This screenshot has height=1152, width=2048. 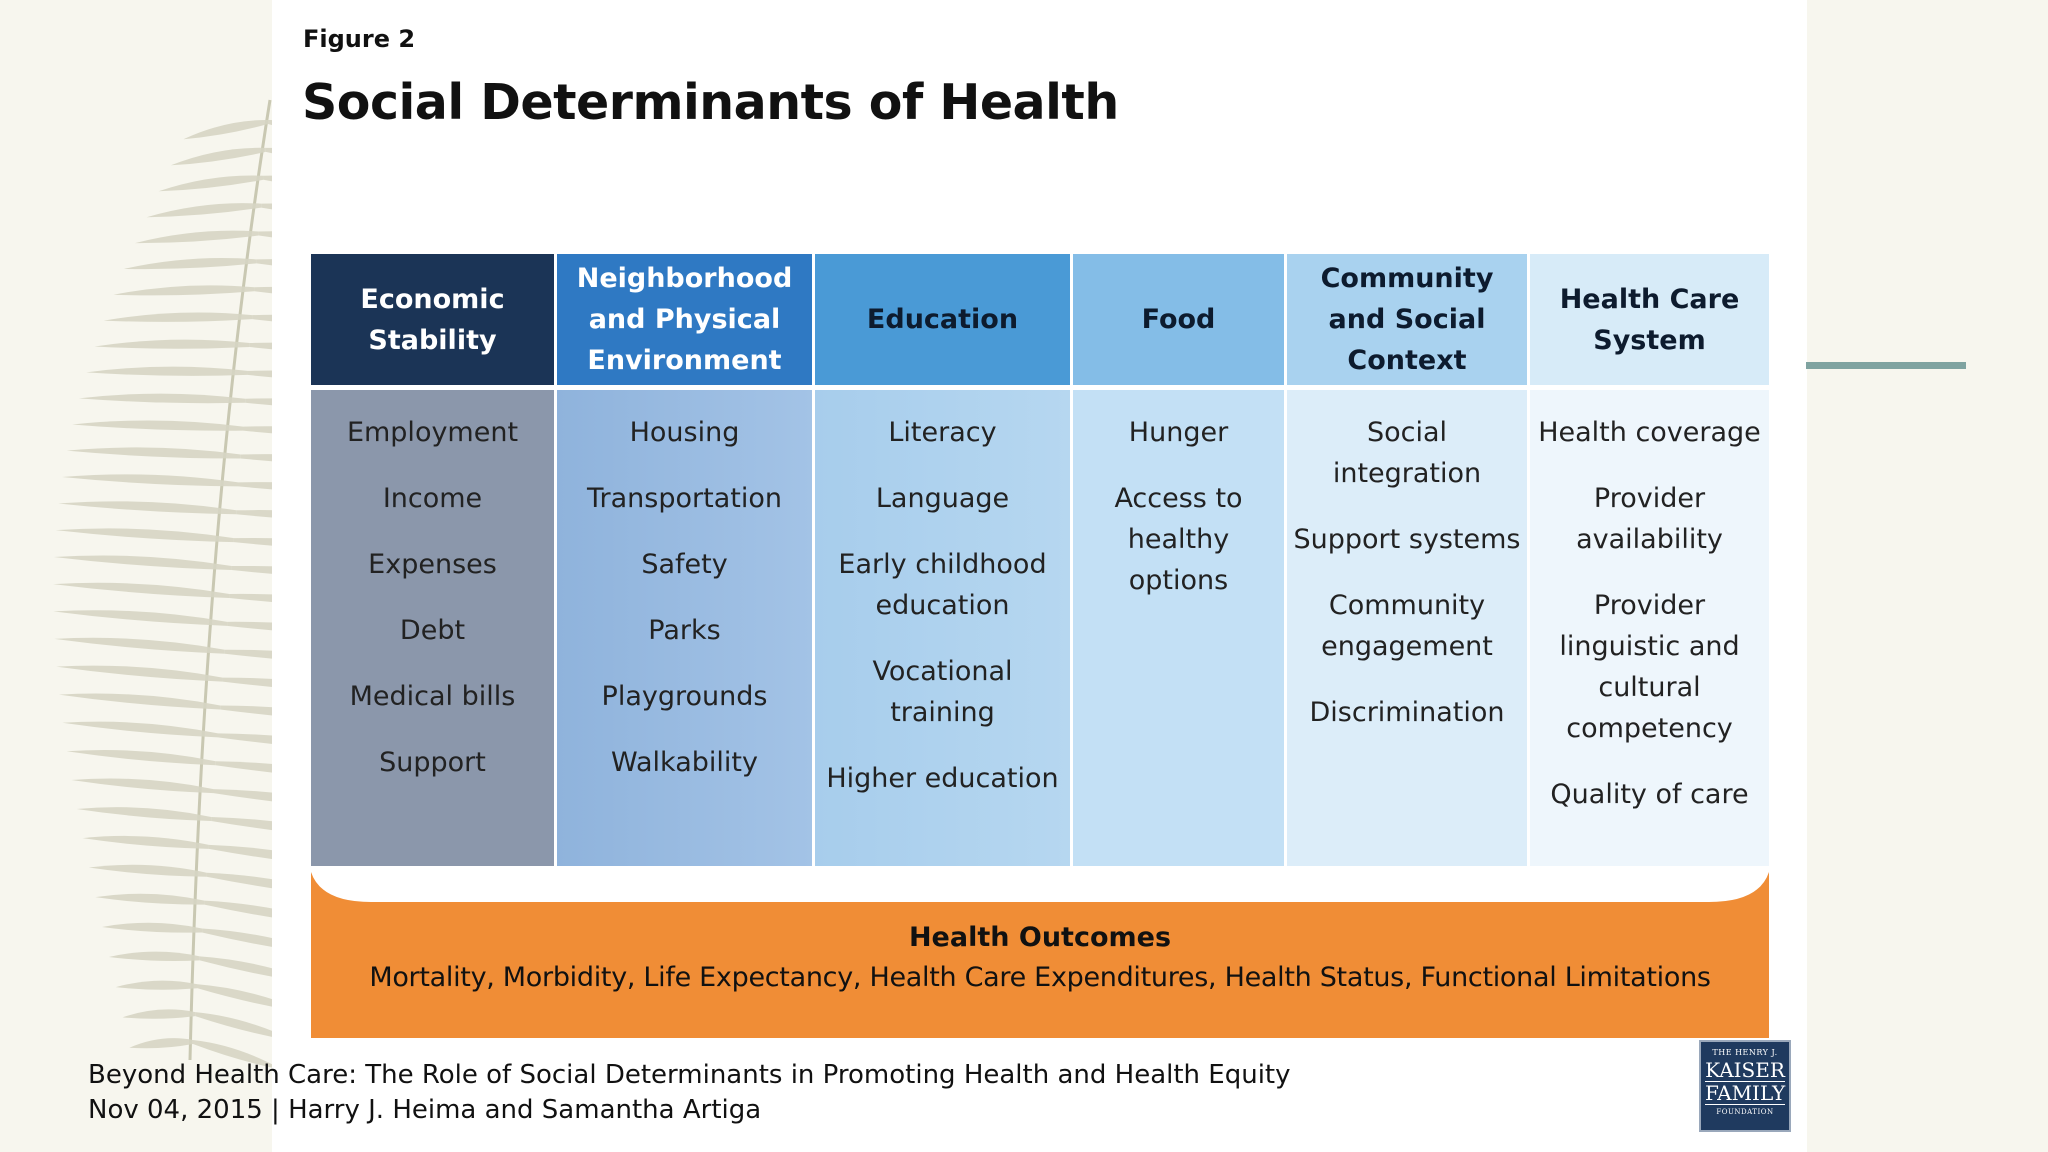 What do you see at coordinates (1178, 628) in the screenshot?
I see `column-body: Hunger Access to healthy options` at bounding box center [1178, 628].